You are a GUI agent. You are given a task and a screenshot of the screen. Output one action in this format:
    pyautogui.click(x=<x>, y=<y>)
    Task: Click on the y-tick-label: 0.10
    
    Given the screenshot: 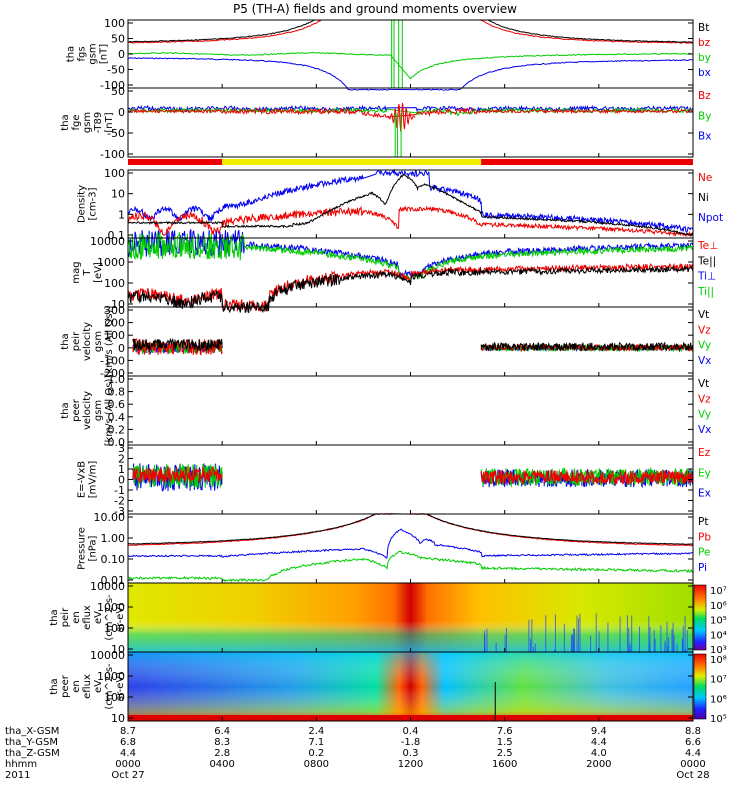 What is the action you would take?
    pyautogui.click(x=113, y=559)
    